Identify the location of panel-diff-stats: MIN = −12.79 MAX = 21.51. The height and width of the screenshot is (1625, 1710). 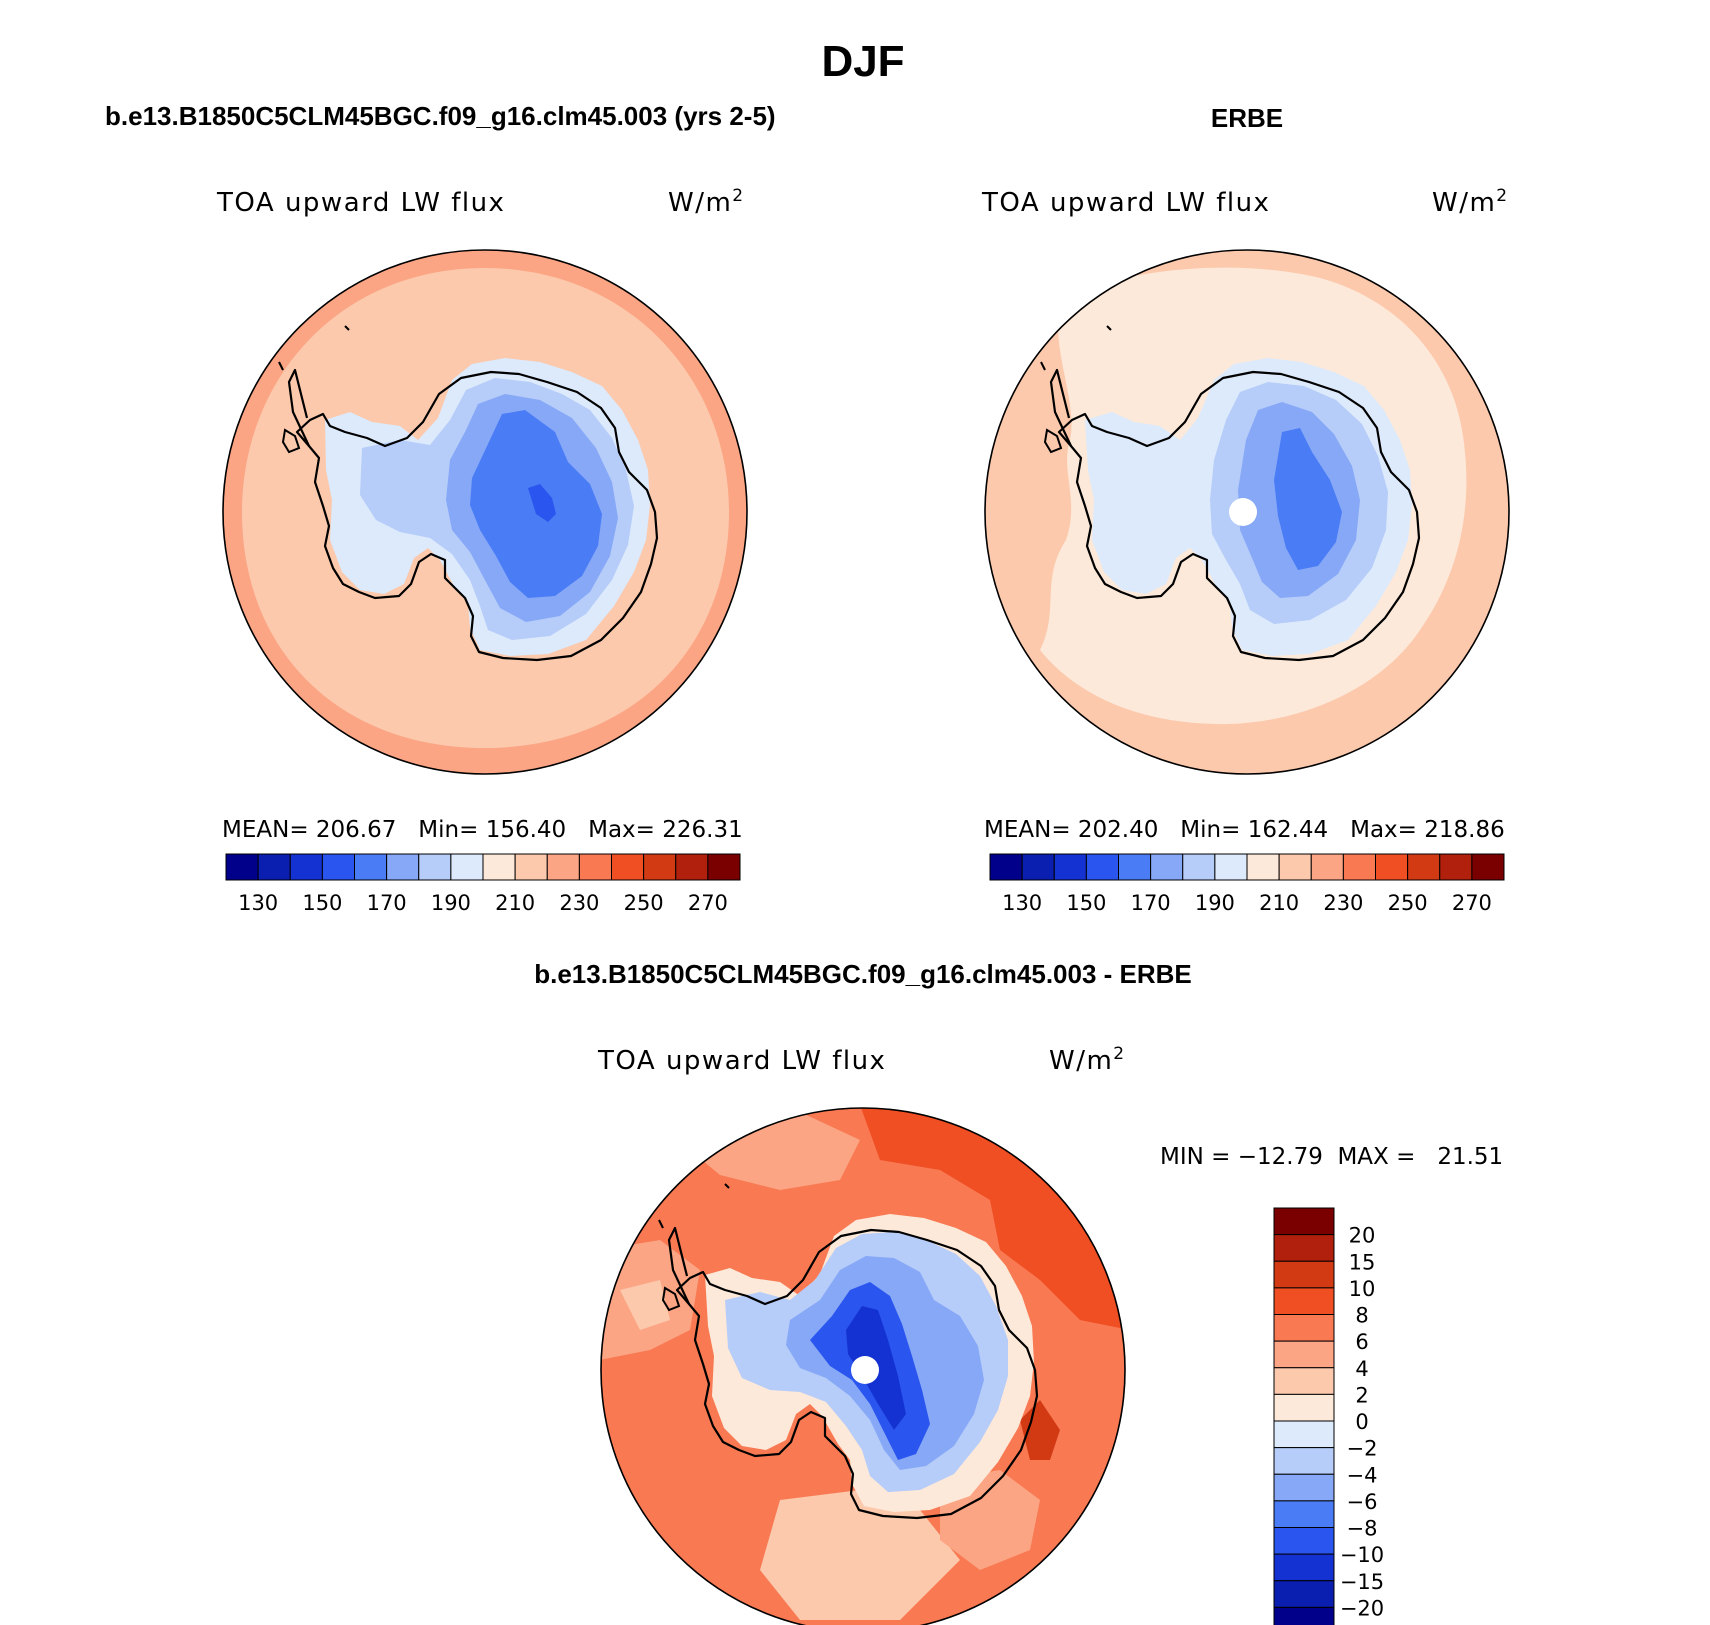
(1331, 1157).